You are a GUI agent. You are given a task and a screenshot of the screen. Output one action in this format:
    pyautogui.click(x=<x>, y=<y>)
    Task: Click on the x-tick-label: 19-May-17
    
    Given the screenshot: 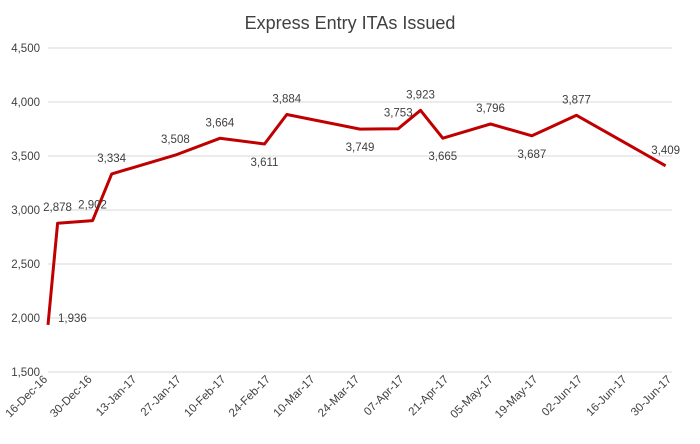 What is the action you would take?
    pyautogui.click(x=516, y=397)
    